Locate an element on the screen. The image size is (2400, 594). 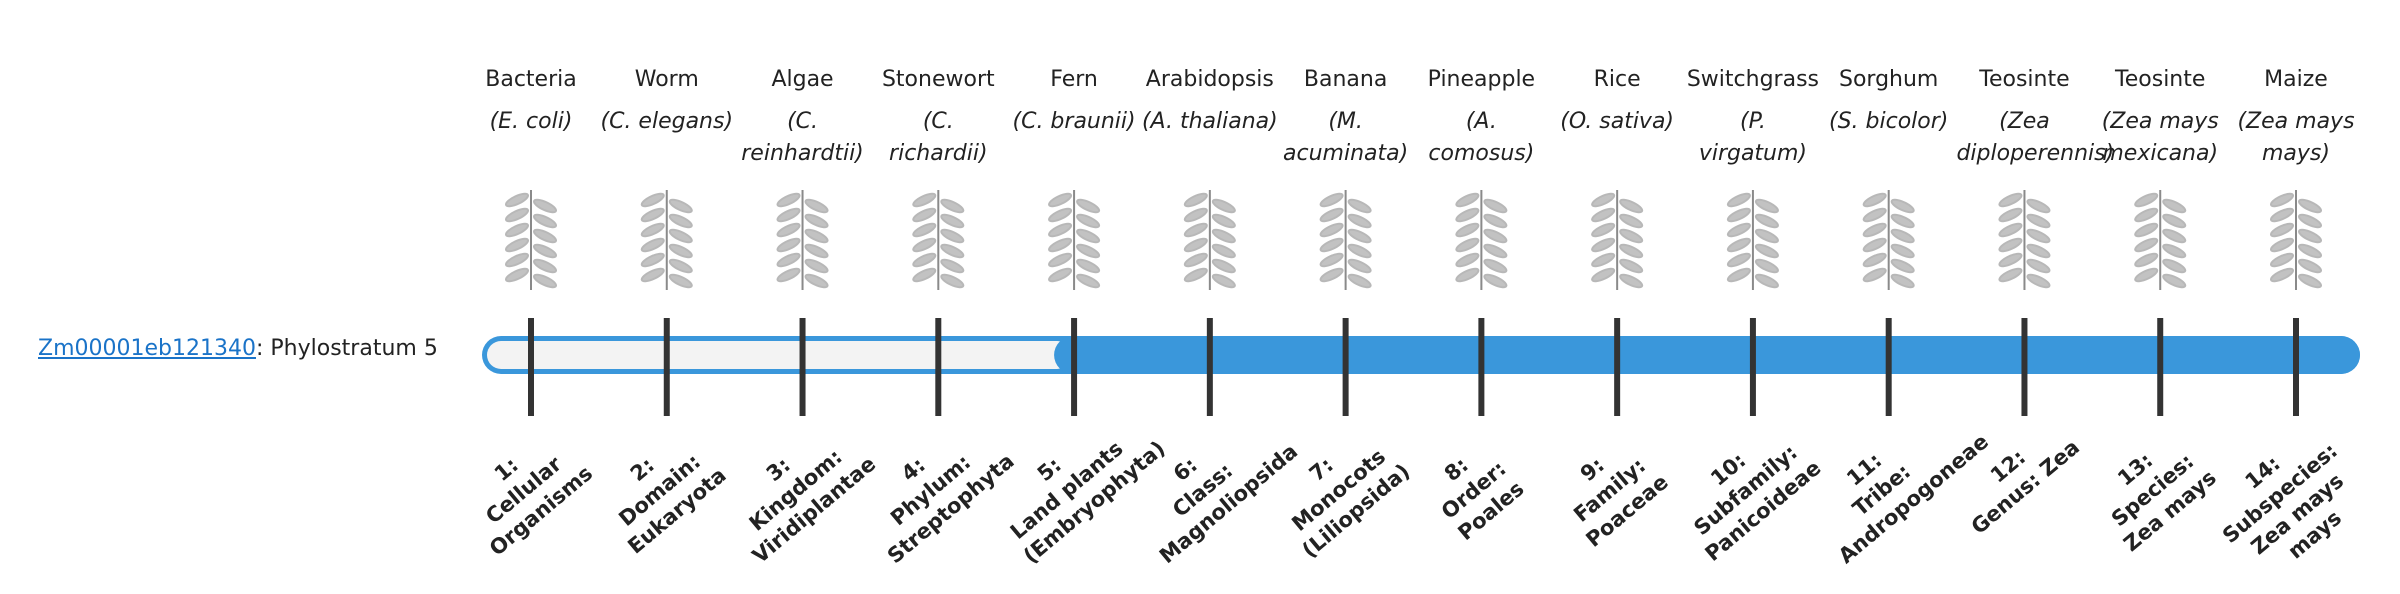
organism-species: (E. coli) is located at coordinates (531, 121).